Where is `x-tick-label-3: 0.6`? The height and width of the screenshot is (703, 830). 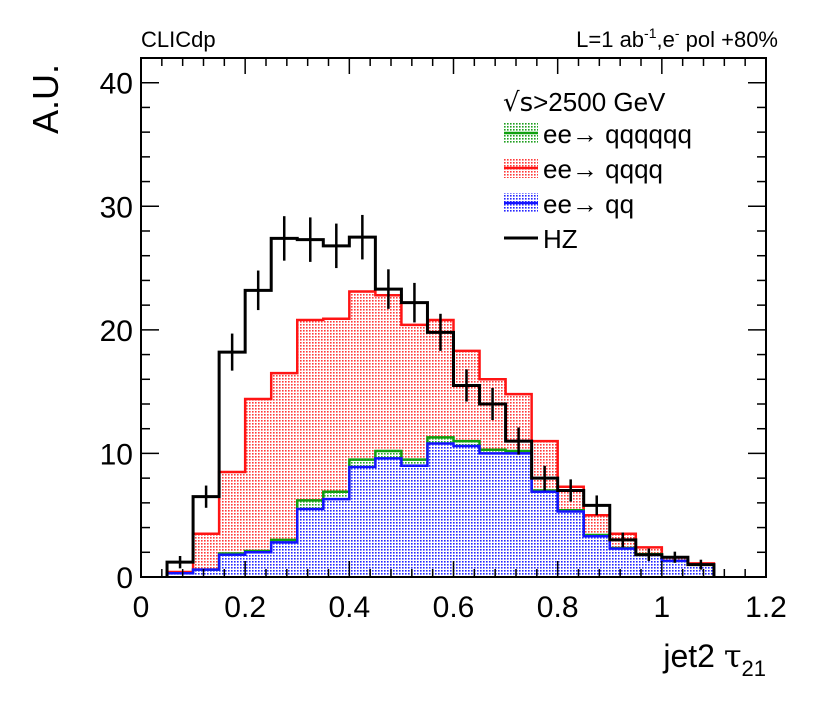
x-tick-label-3: 0.6 is located at coordinates (454, 607).